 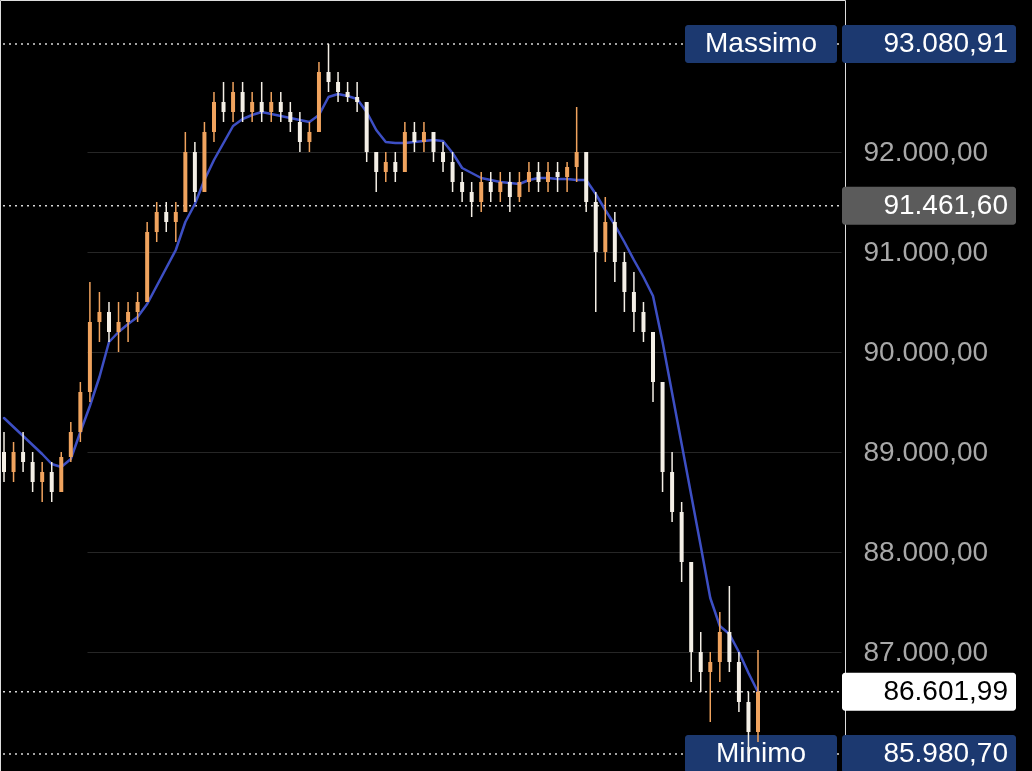 What do you see at coordinates (926, 351) in the screenshot?
I see `y-tick-label: 90.000,00` at bounding box center [926, 351].